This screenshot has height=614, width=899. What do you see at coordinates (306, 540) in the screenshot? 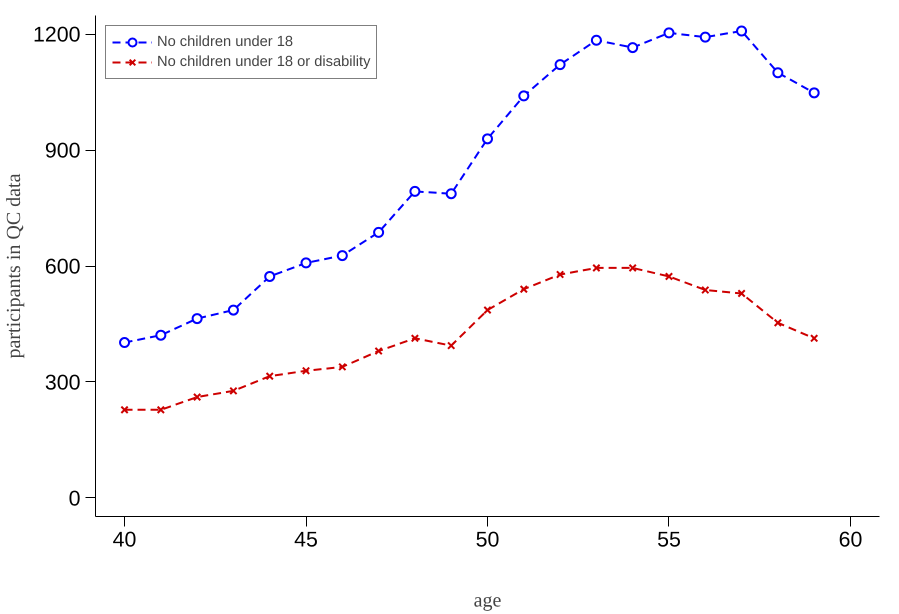
I see `x-tick-label: 45` at bounding box center [306, 540].